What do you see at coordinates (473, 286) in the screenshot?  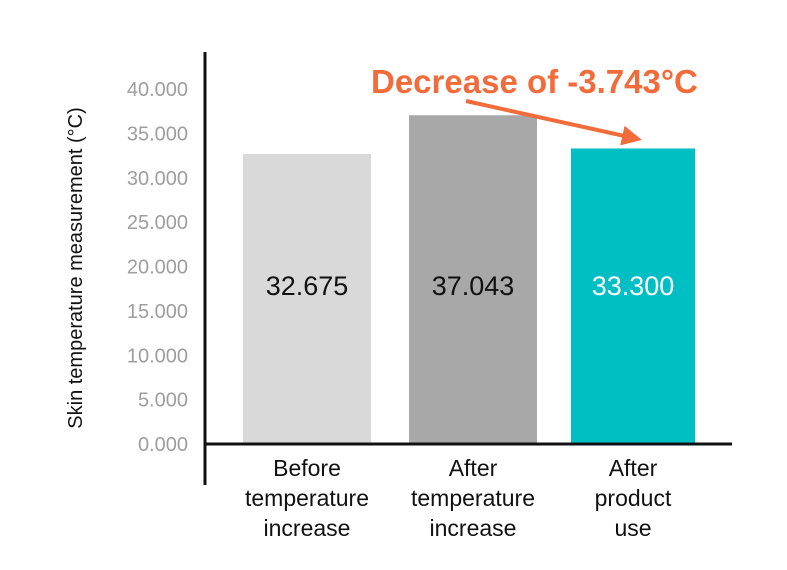 I see `bar-value-label: 37.043` at bounding box center [473, 286].